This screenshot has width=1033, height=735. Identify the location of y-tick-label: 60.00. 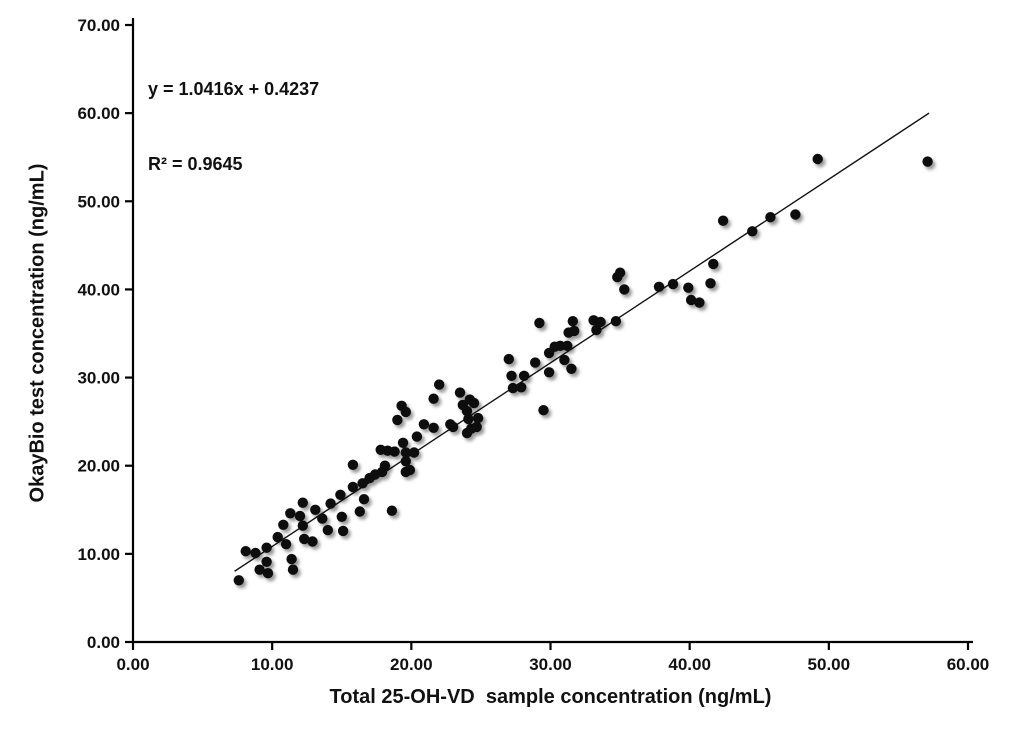
(98, 113).